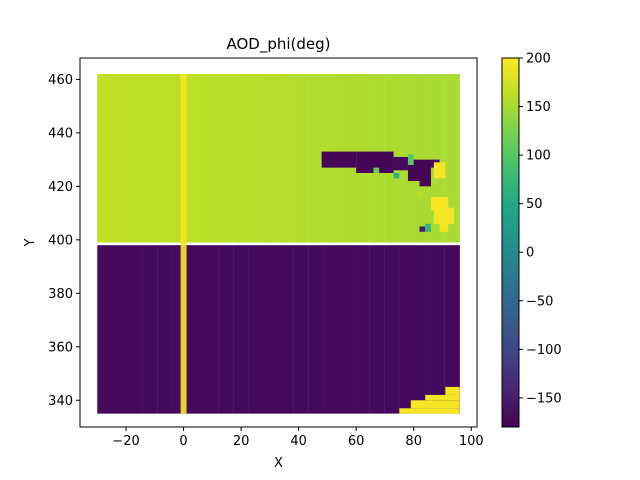 The width and height of the screenshot is (640, 480). What do you see at coordinates (544, 350) in the screenshot?
I see `colorbar-tick-label: −100` at bounding box center [544, 350].